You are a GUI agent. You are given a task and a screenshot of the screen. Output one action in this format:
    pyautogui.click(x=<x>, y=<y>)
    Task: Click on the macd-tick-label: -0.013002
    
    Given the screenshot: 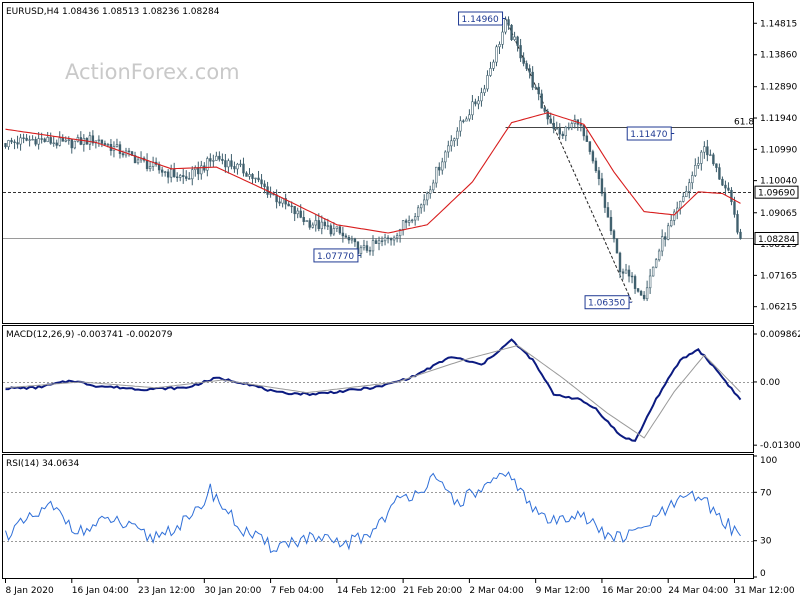 What is the action you would take?
    pyautogui.click(x=780, y=446)
    